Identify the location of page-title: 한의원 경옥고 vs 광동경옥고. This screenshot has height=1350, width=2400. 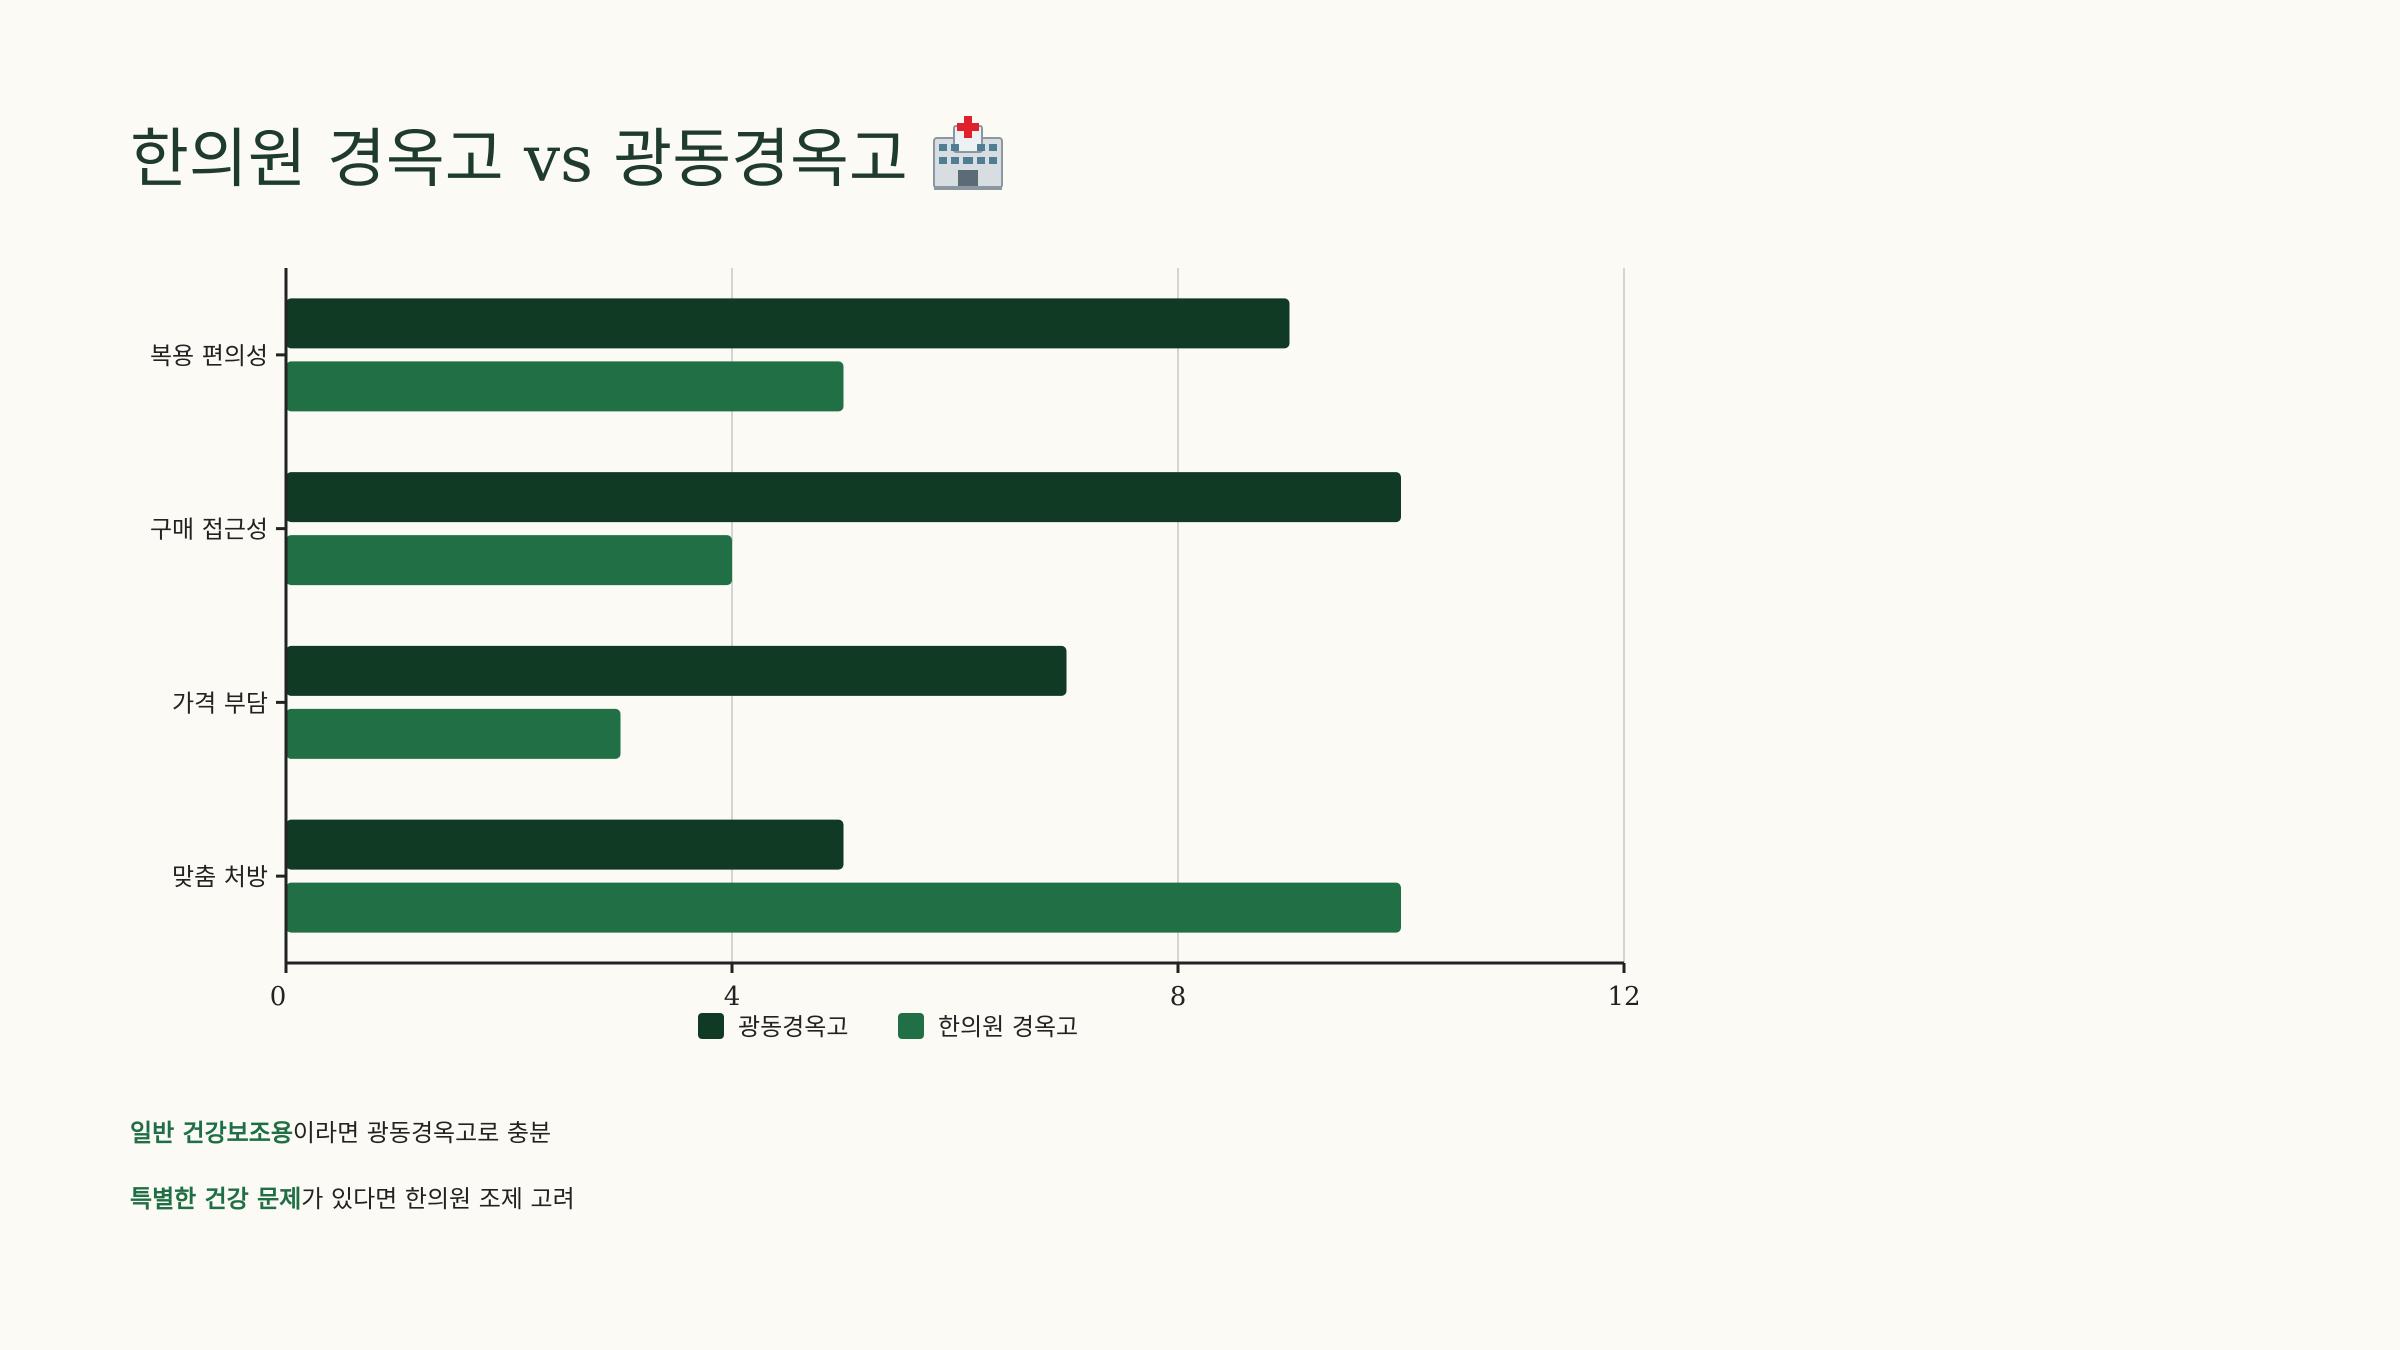
(568, 154).